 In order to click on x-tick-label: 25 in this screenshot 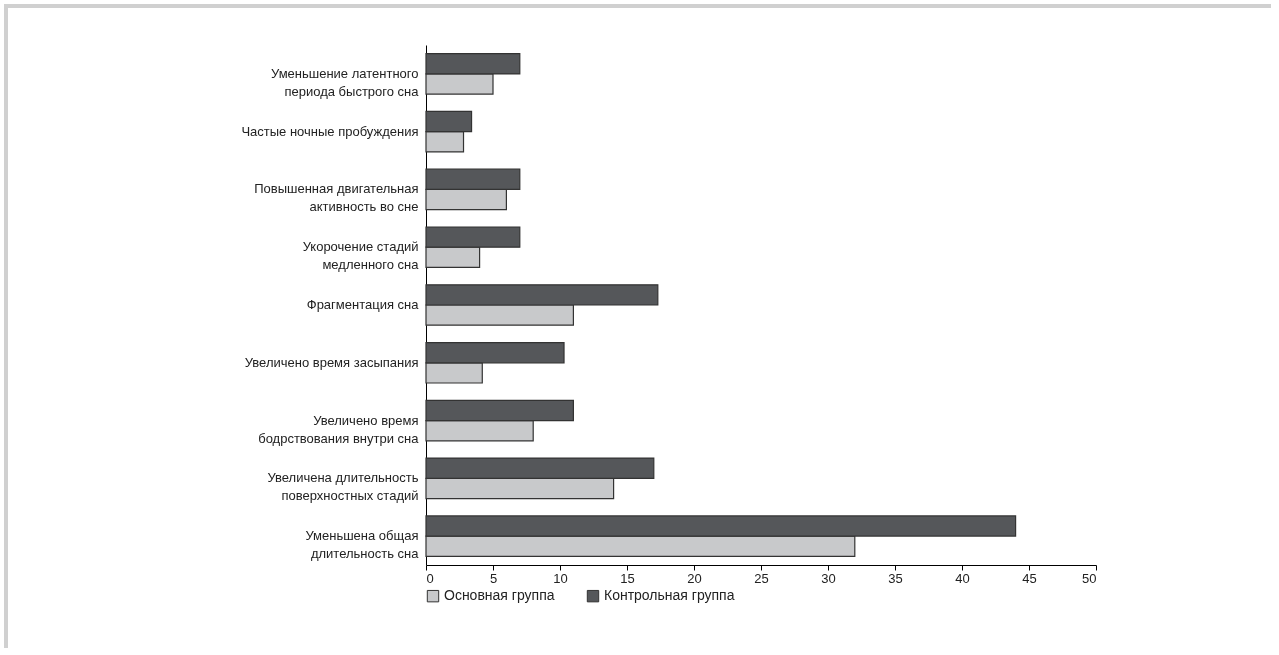, I will do `click(761, 578)`.